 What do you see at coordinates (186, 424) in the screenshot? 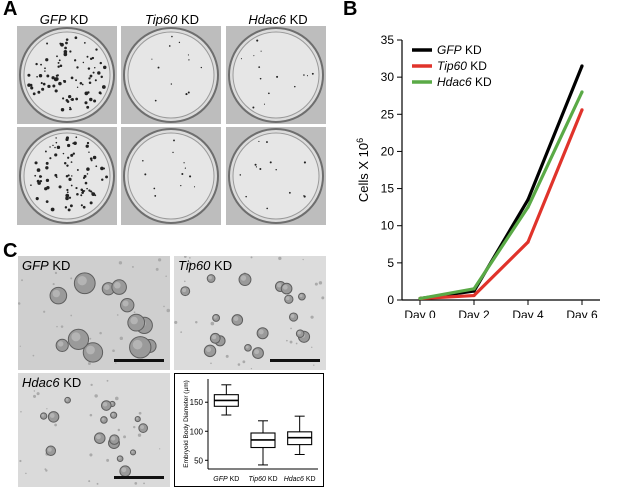
I see `y-axis-label: Embryoid Body Diameter (µm)` at bounding box center [186, 424].